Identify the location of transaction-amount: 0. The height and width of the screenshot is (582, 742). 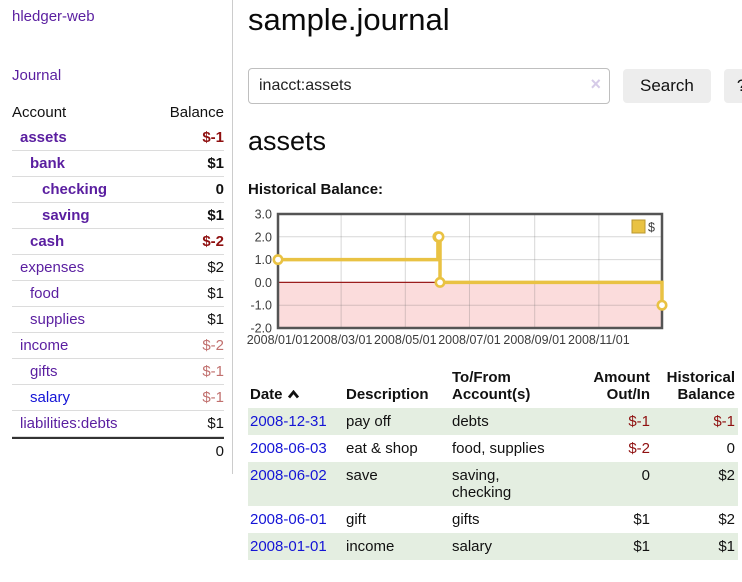
(645, 475).